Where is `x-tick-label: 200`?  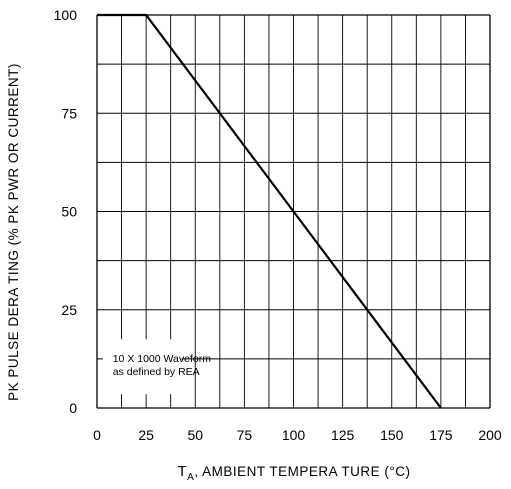 x-tick-label: 200 is located at coordinates (490, 435).